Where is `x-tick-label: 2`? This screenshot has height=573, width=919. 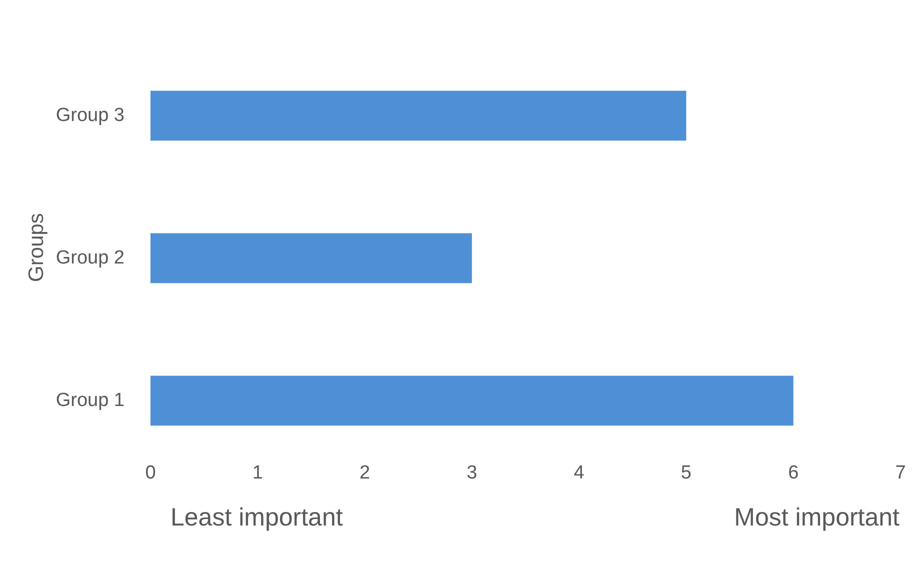 x-tick-label: 2 is located at coordinates (365, 473).